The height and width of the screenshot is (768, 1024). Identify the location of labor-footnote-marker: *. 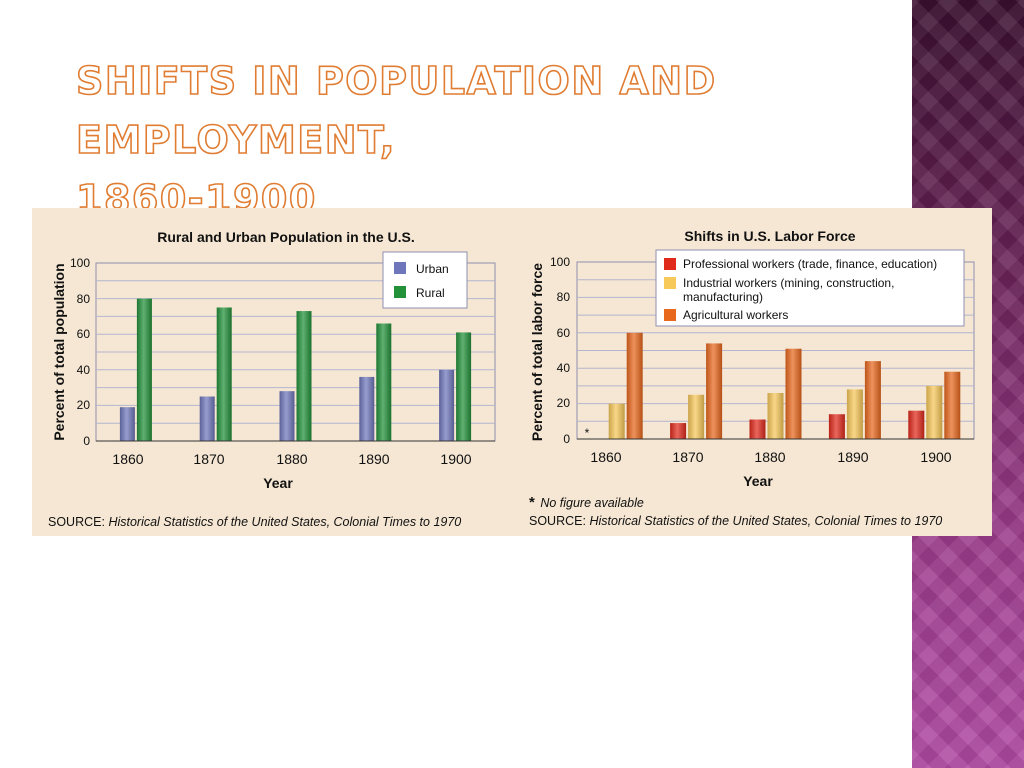
(532, 502).